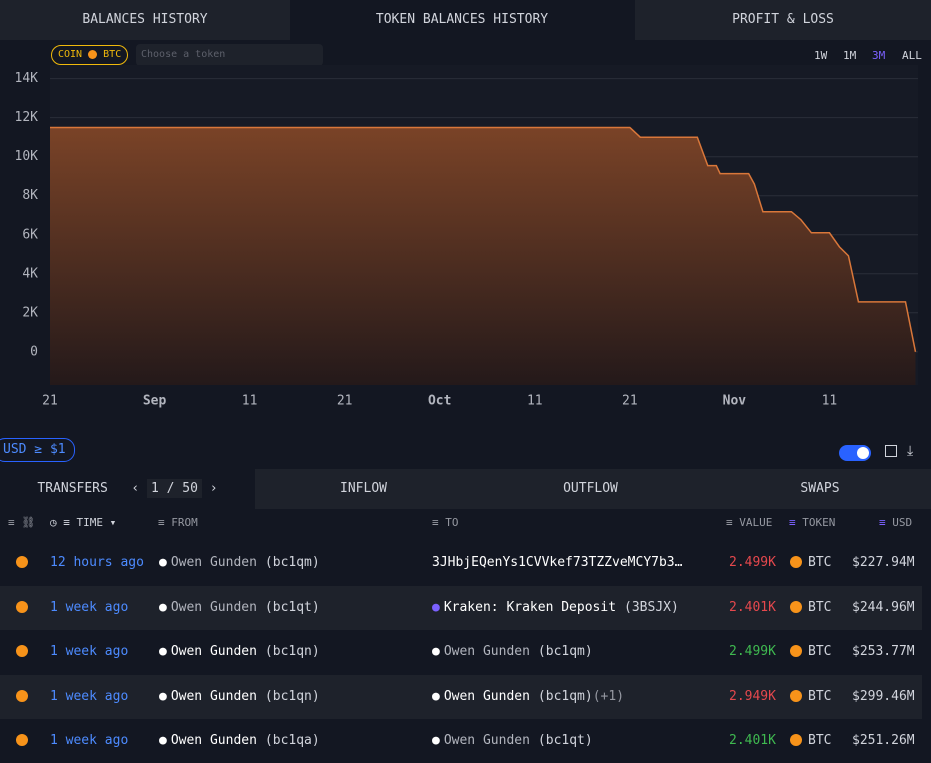 The height and width of the screenshot is (763, 931). Describe the element at coordinates (90, 522) in the screenshot. I see `header-label: TIME` at that location.